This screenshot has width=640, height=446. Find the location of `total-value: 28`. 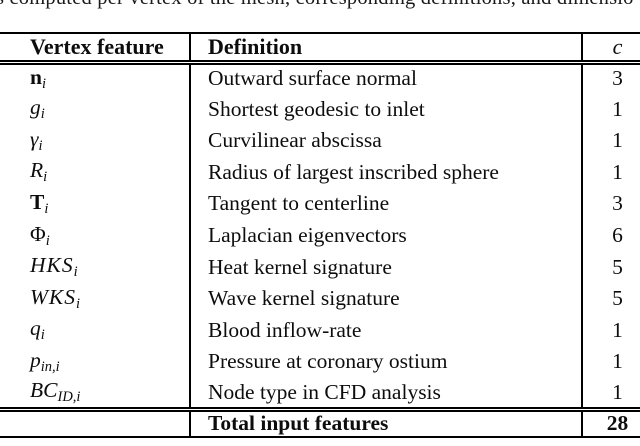

total-value: 28 is located at coordinates (610, 422).